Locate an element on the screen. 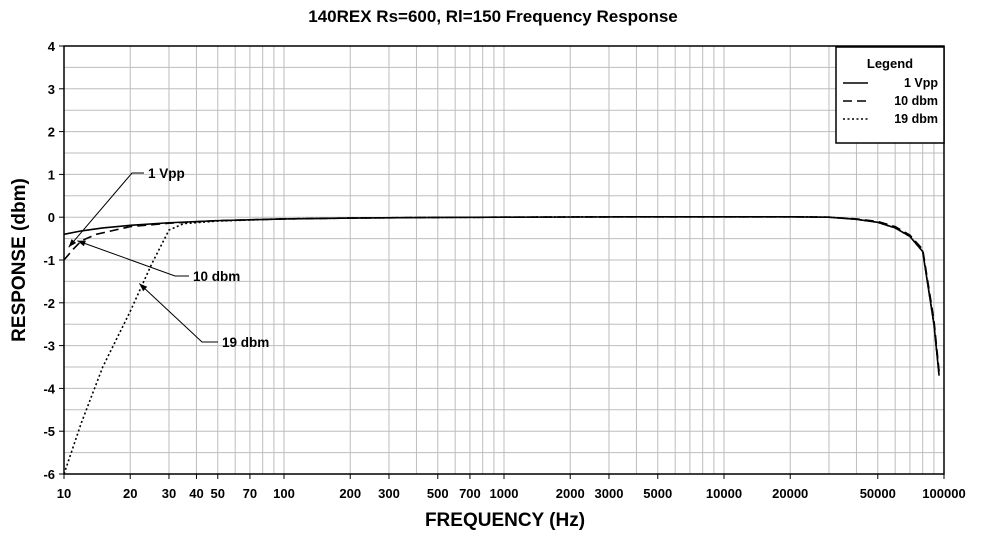 The height and width of the screenshot is (536, 986). x-tick-label: 30 is located at coordinates (169, 493).